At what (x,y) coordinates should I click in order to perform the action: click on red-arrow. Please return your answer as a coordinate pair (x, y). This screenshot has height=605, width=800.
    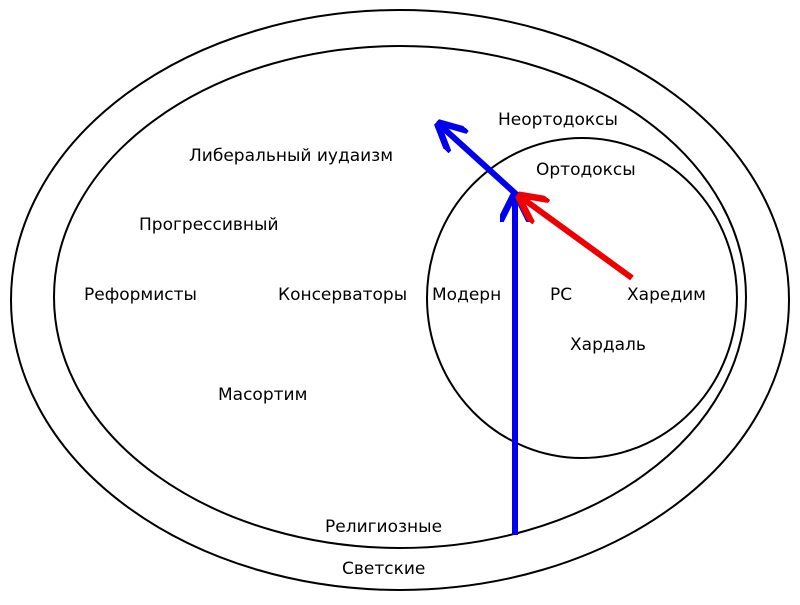
    Looking at the image, I should click on (578, 239).